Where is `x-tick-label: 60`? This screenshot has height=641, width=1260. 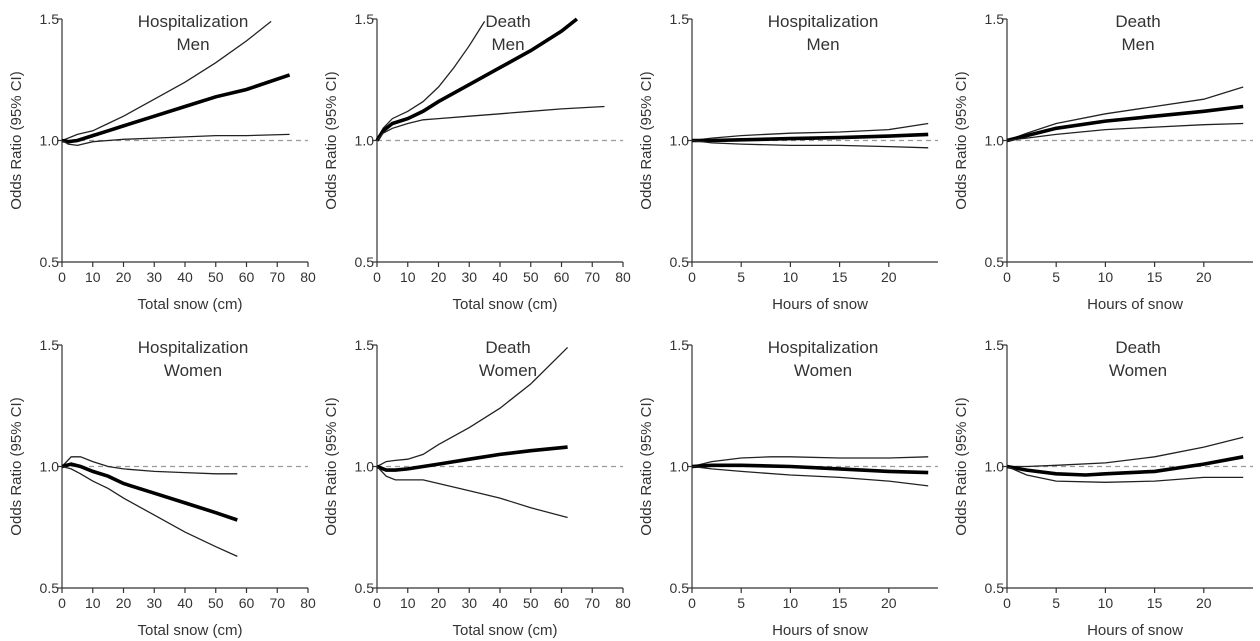 x-tick-label: 60 is located at coordinates (562, 603).